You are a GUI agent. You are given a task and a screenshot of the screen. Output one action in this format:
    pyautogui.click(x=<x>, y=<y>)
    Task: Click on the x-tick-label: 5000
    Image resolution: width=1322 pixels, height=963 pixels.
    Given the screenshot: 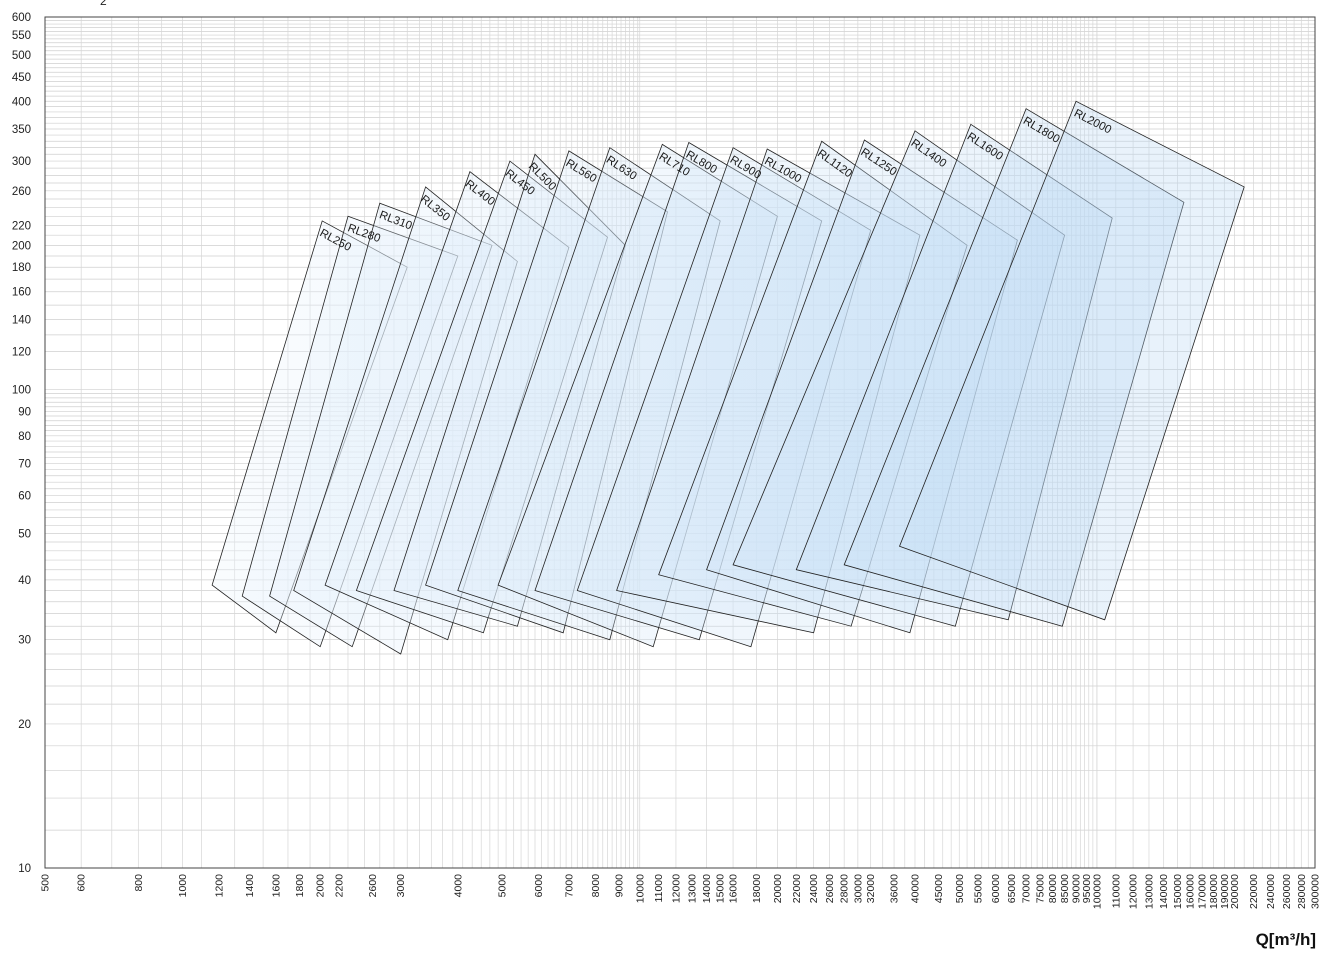 What is the action you would take?
    pyautogui.click(x=503, y=886)
    